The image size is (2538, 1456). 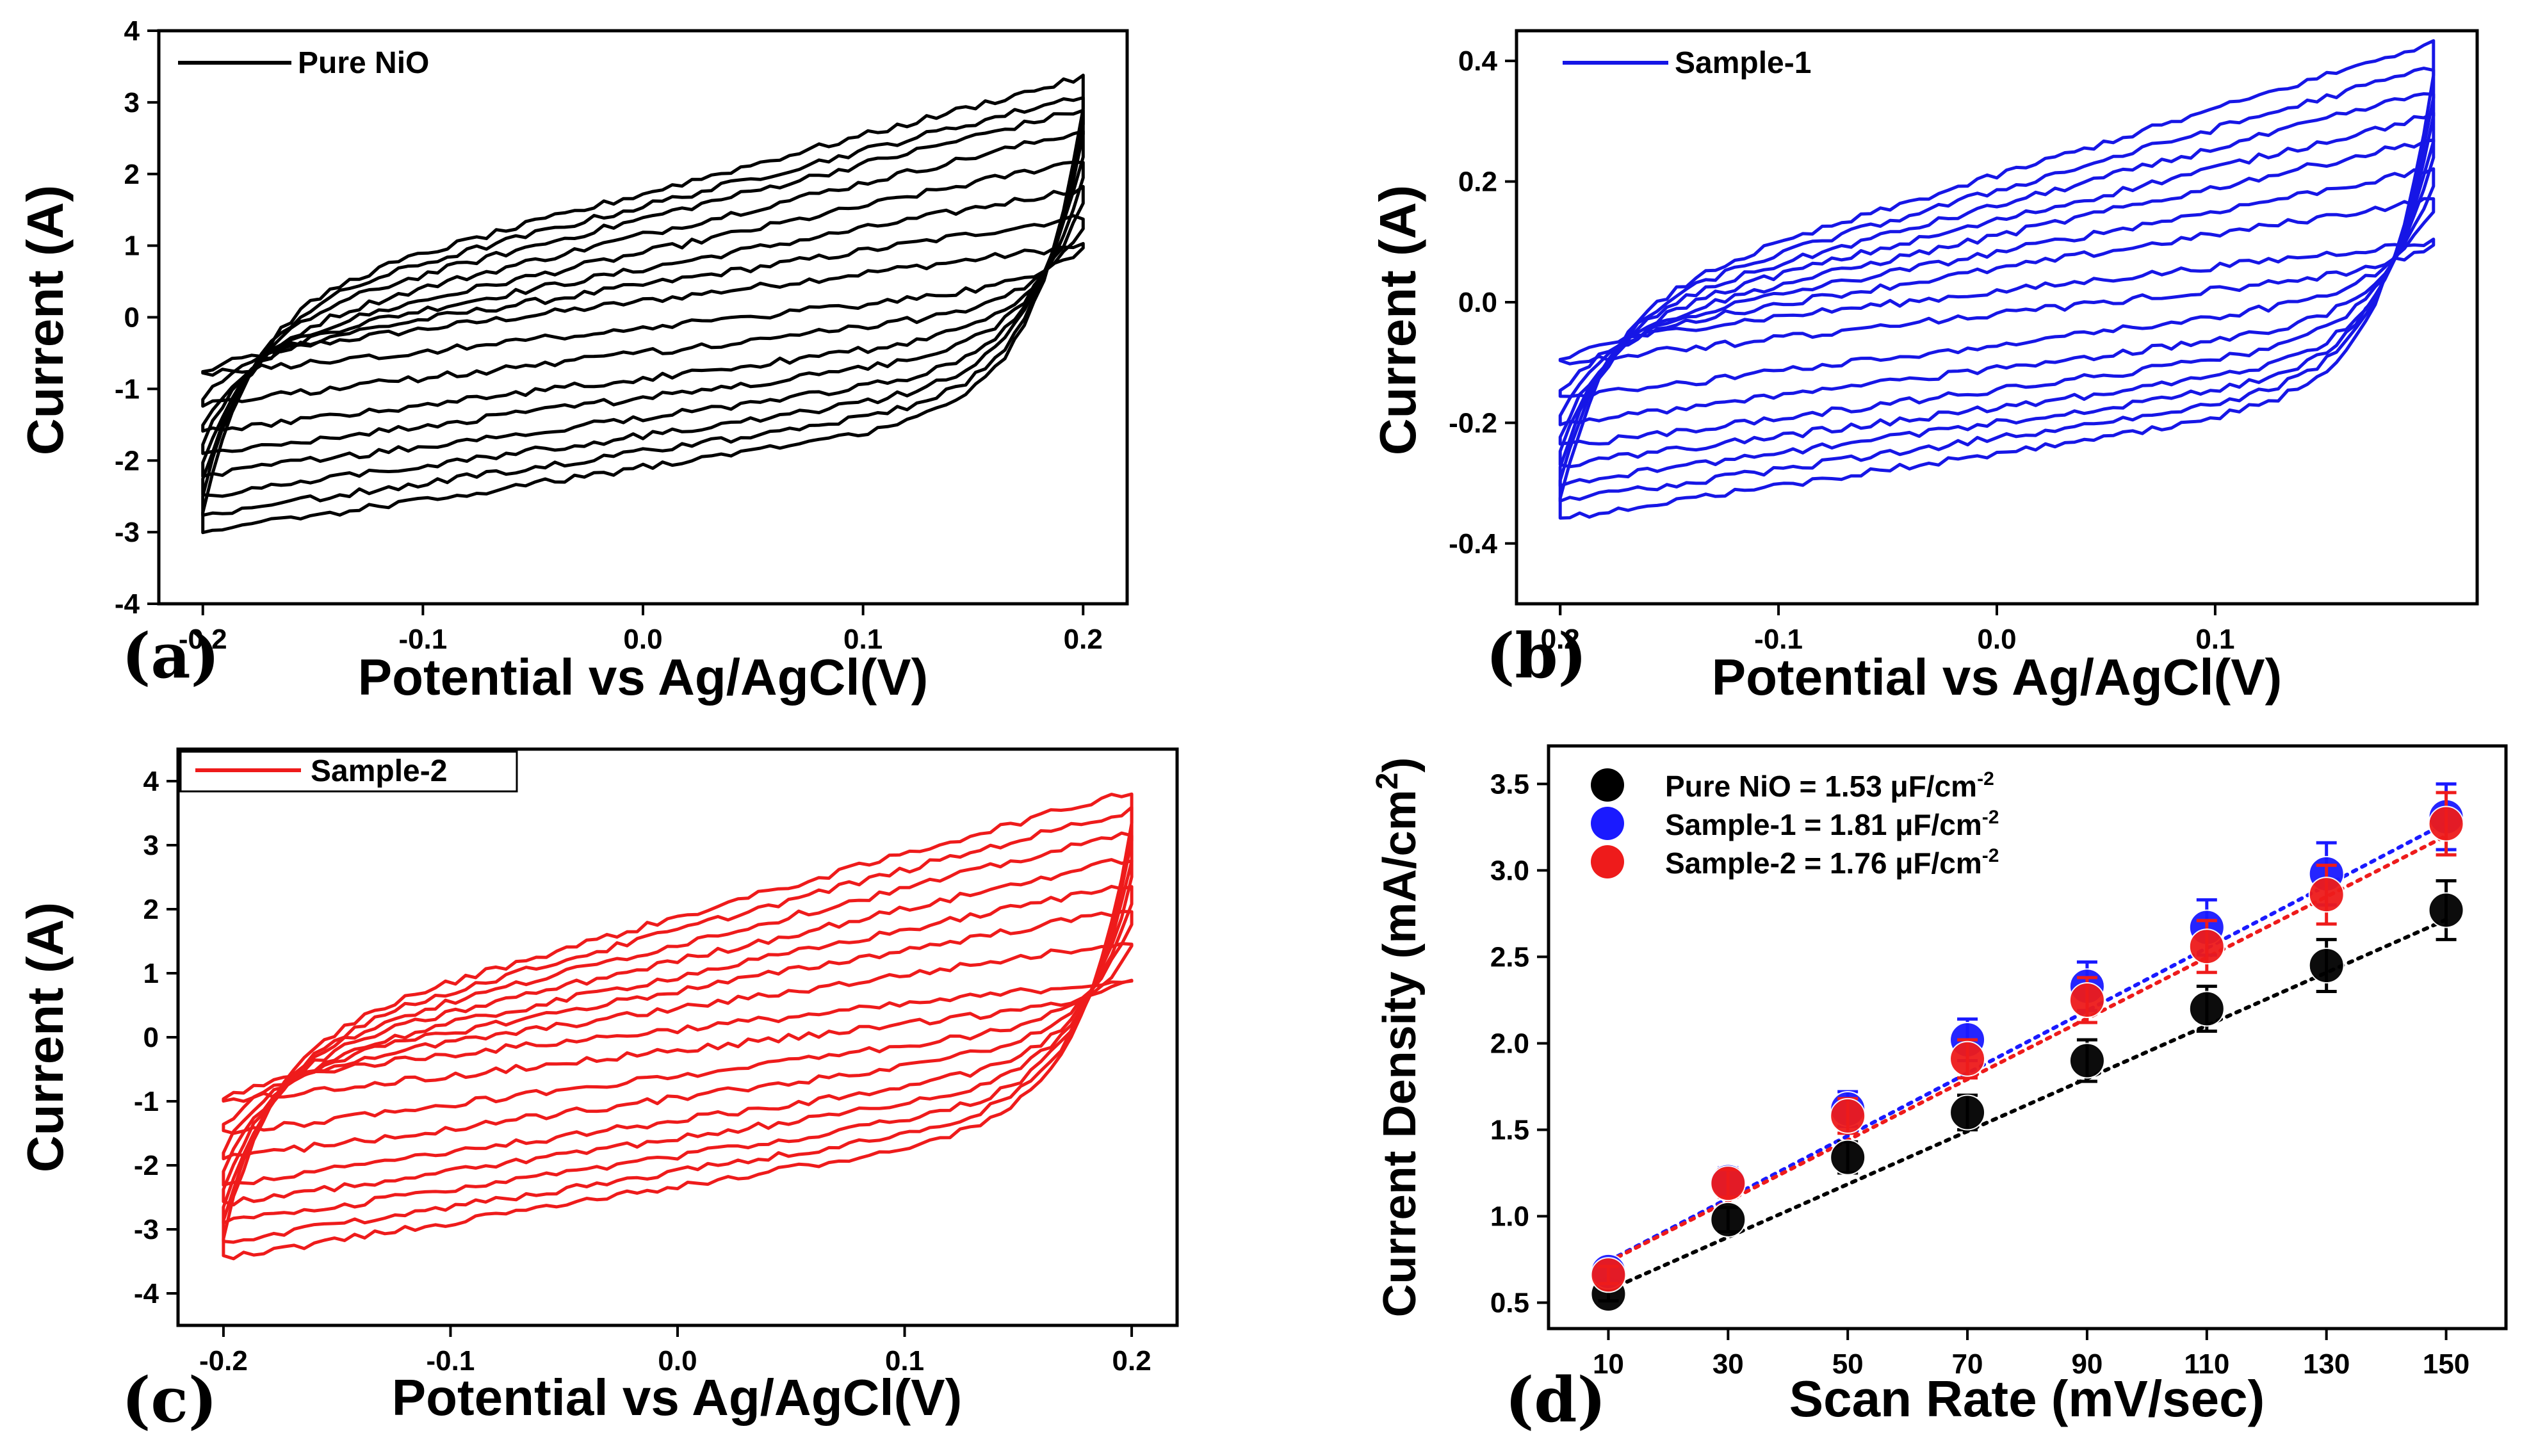 I want to click on x-tick-label-a-2: 0.0, so click(x=642, y=639).